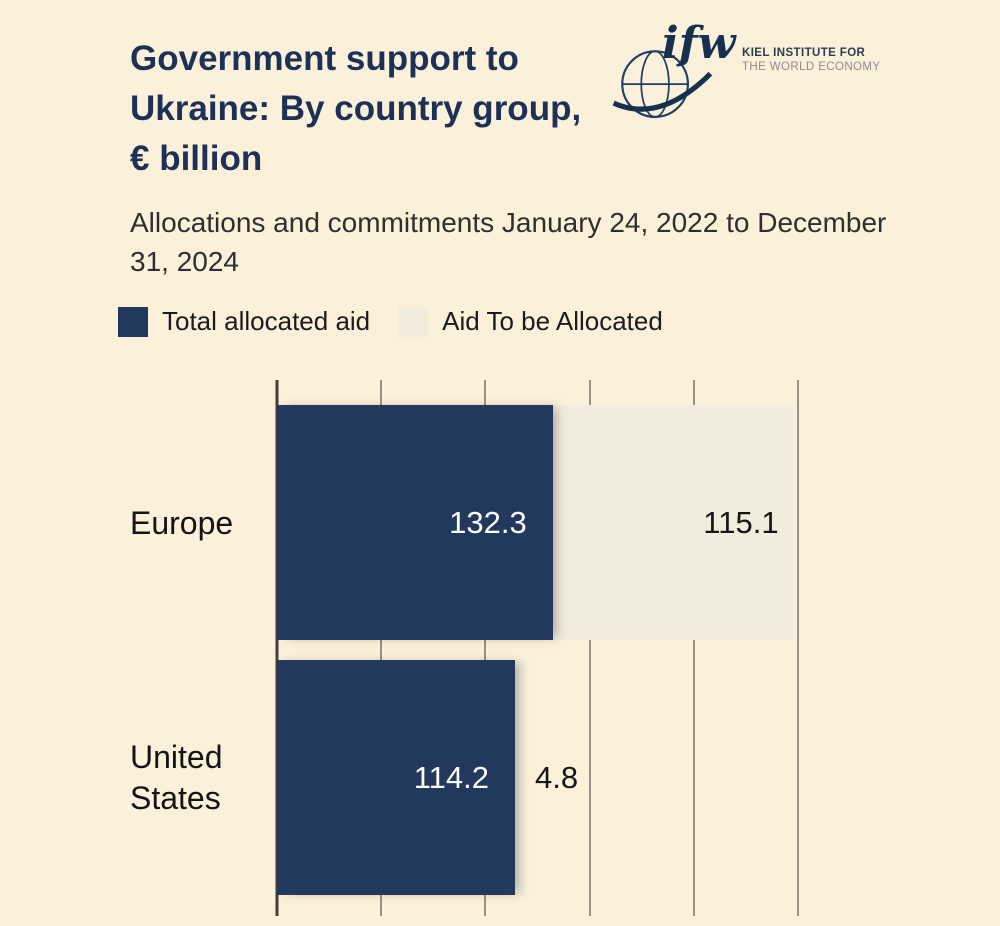 The width and height of the screenshot is (1000, 926). Describe the element at coordinates (390, 321) in the screenshot. I see `chart-legend: Total allocated aid Aid To be Allocated` at that location.